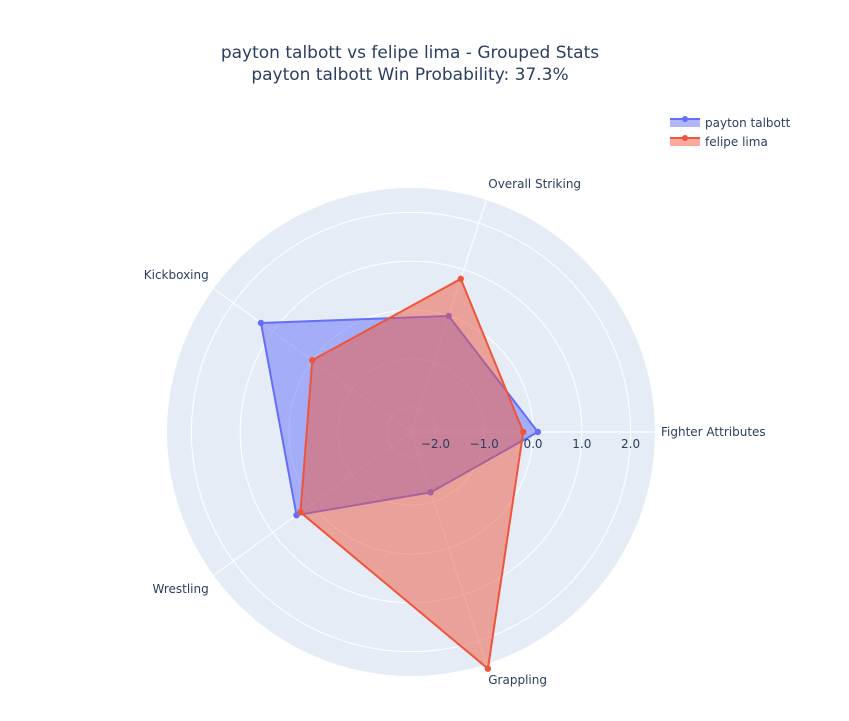 The image size is (849, 721). I want to click on legend-label-0: payton talbott, so click(748, 123).